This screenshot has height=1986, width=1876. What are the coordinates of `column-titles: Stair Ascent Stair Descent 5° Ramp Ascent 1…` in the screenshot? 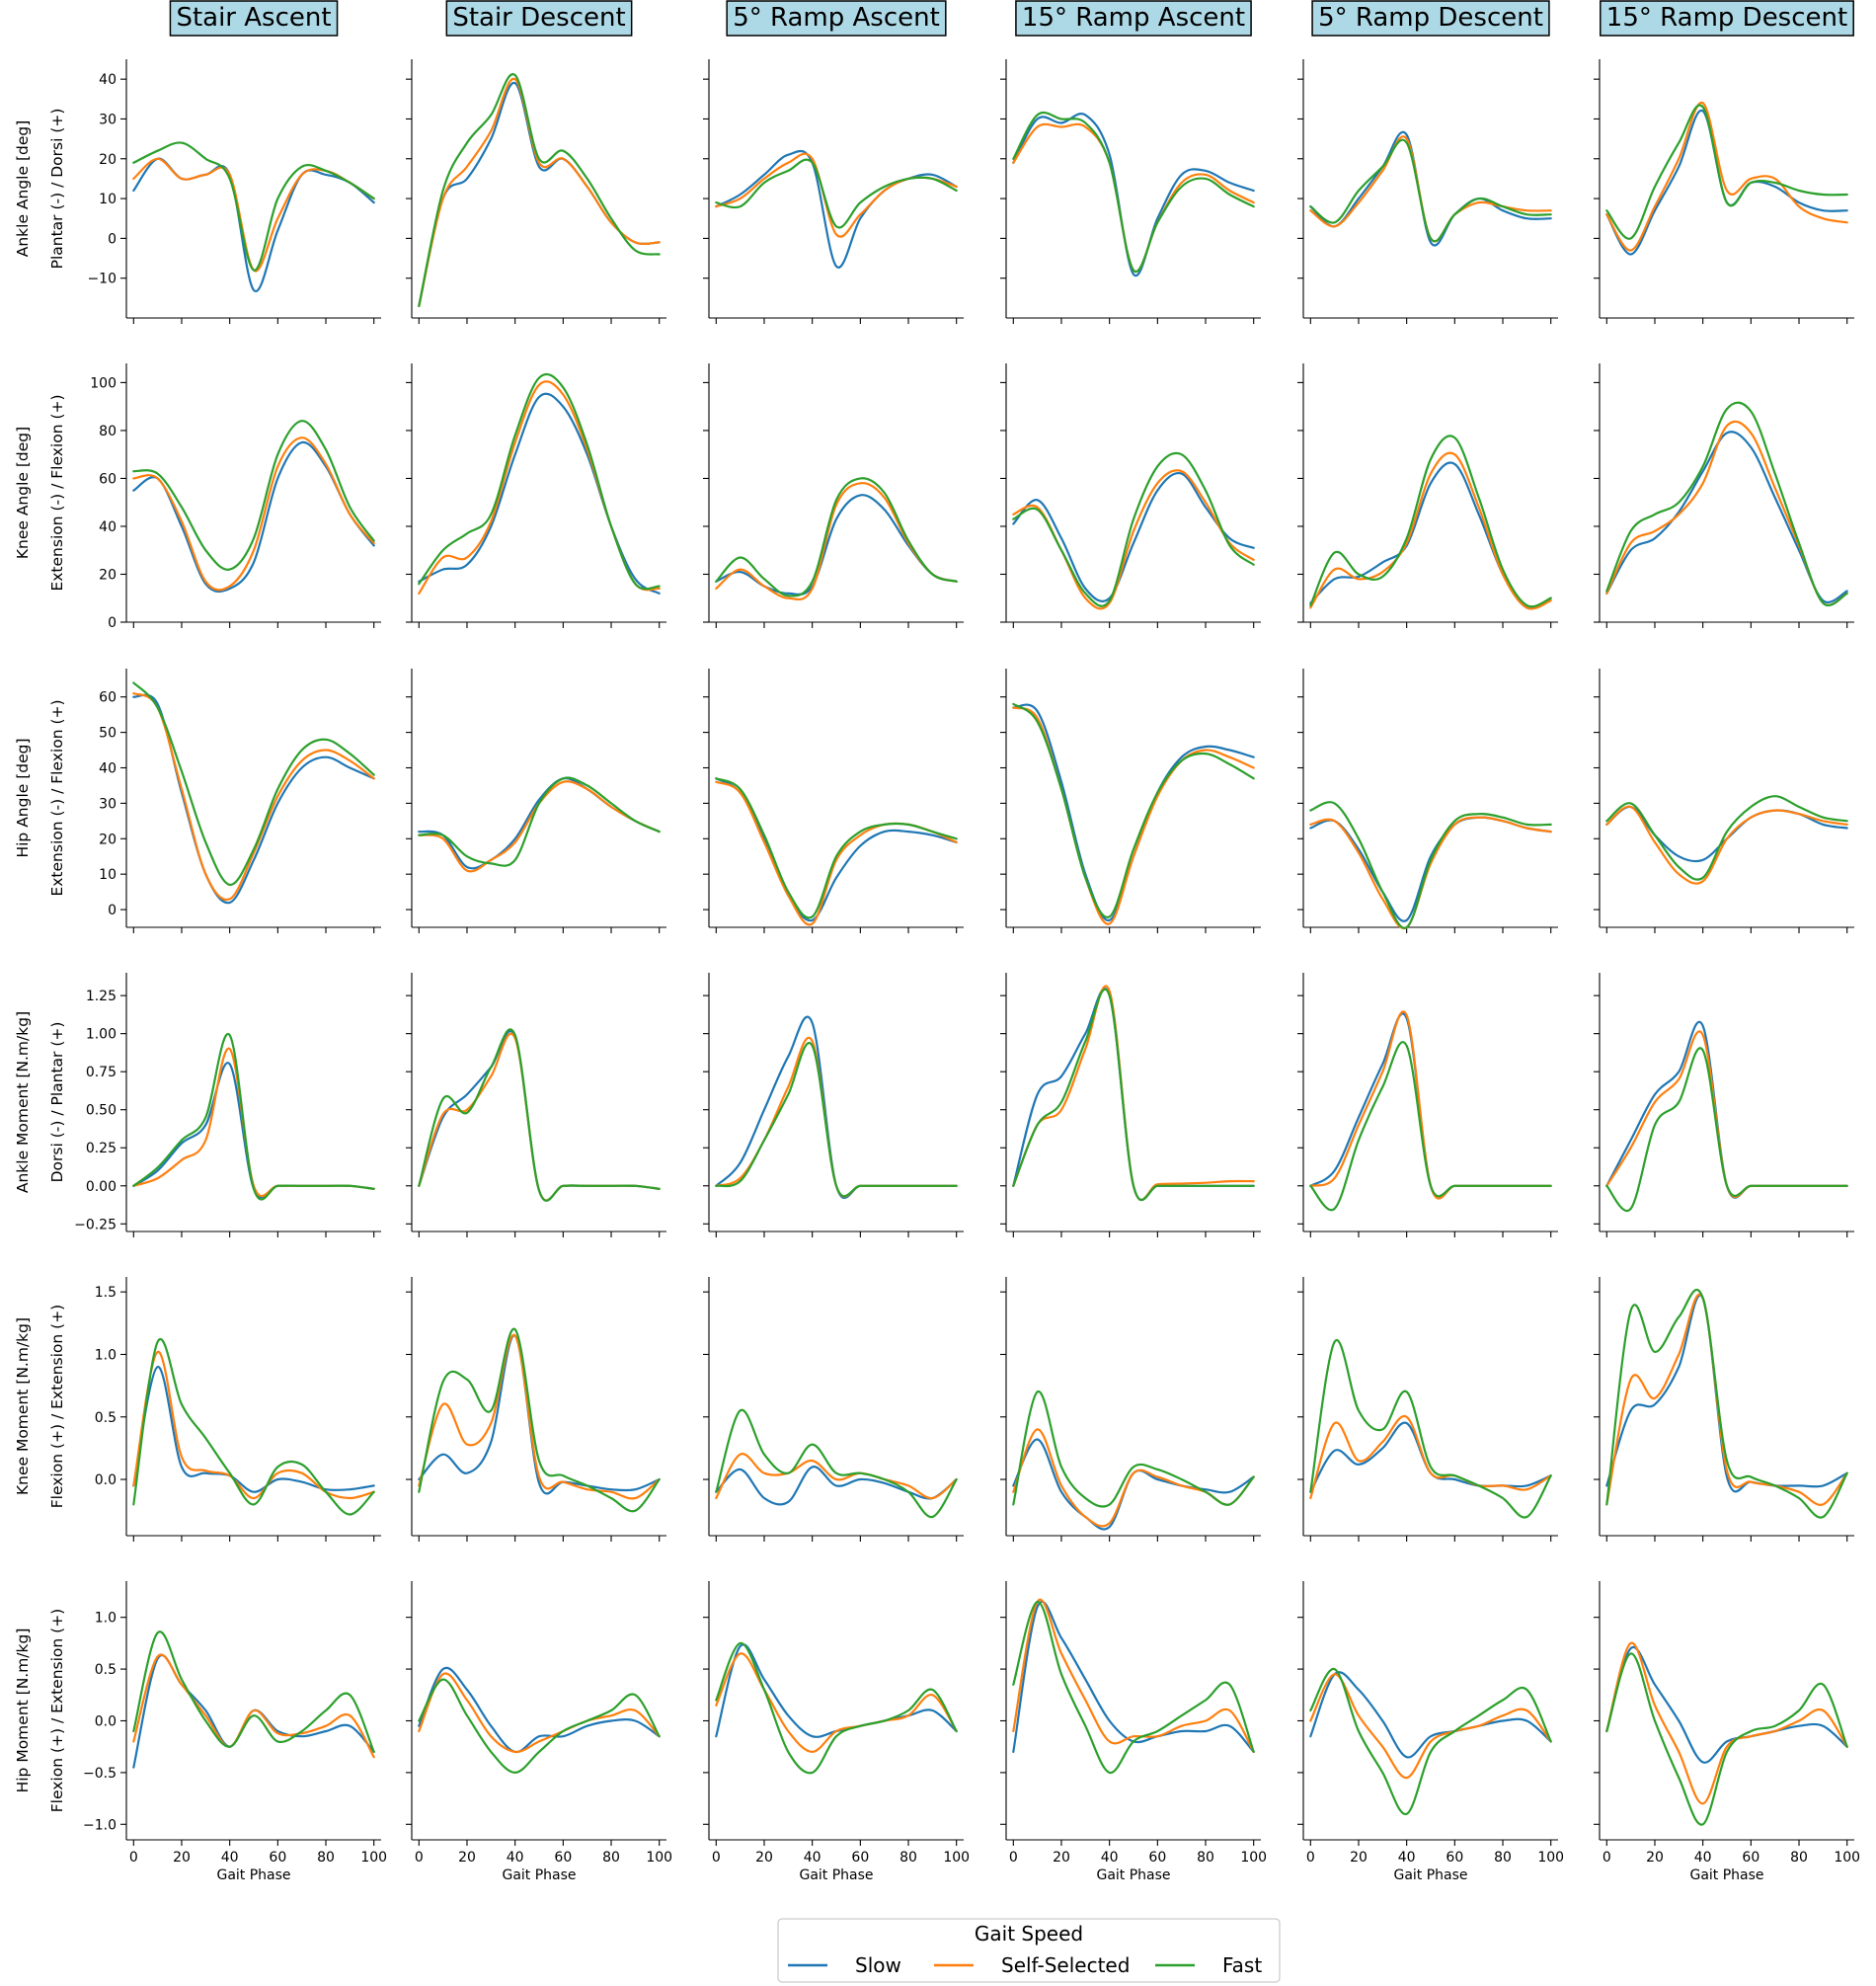 It's located at (1012, 18).